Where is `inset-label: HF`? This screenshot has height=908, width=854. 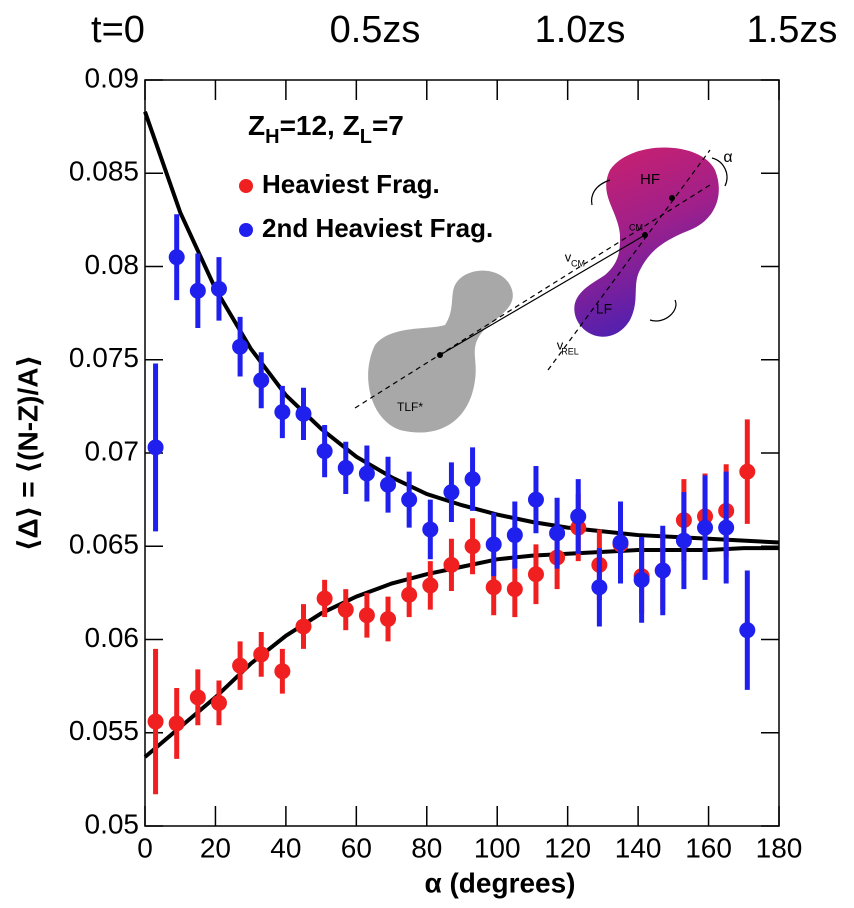 inset-label: HF is located at coordinates (650, 179).